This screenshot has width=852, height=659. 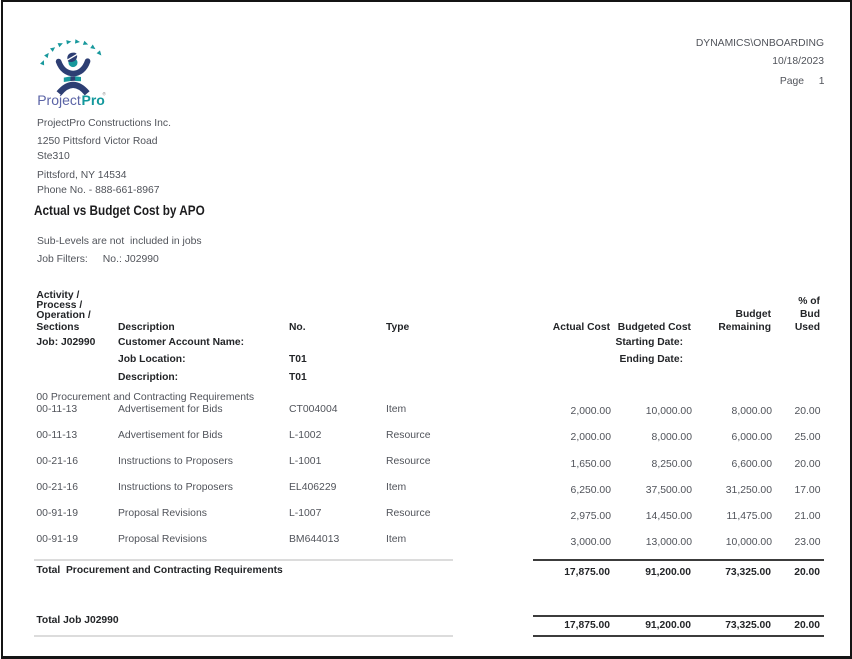 I want to click on svg-text: Pro, so click(x=93, y=100).